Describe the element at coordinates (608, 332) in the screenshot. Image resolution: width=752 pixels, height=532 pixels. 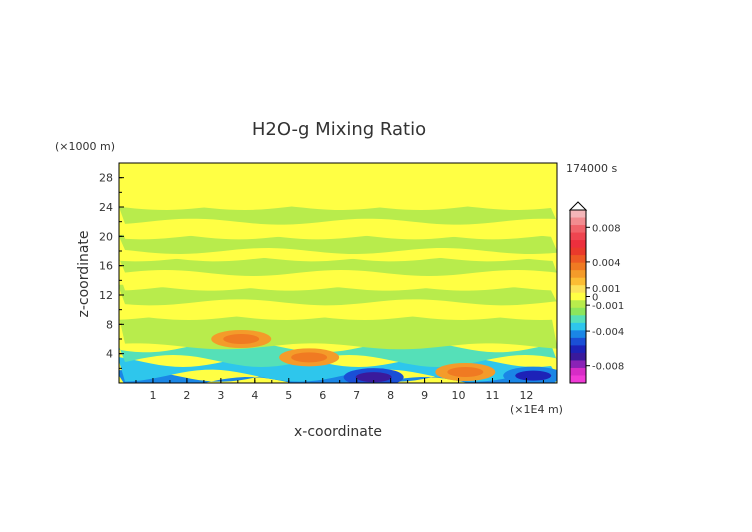
I see `colorbar-label: -0.004` at that location.